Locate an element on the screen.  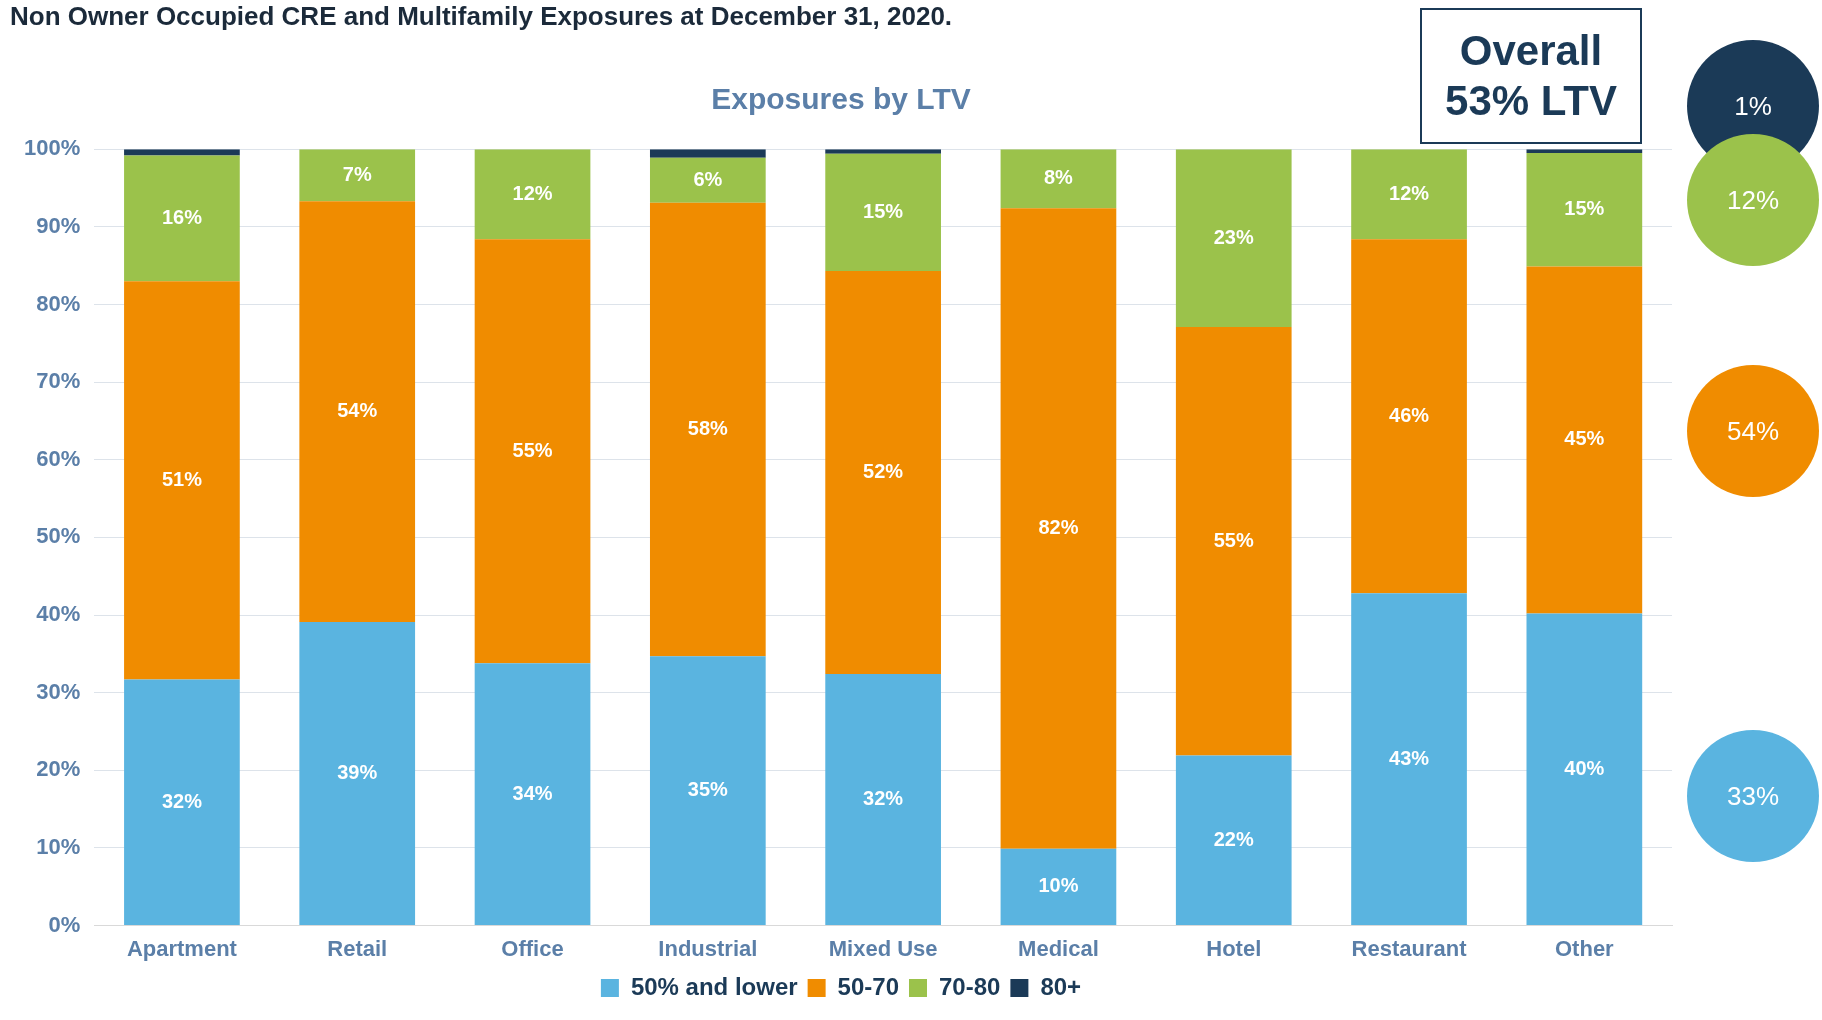
chart-title: Non Owner Occupied CRE and Multifamily Exposures at December 31, 2020. is located at coordinates (481, 15).